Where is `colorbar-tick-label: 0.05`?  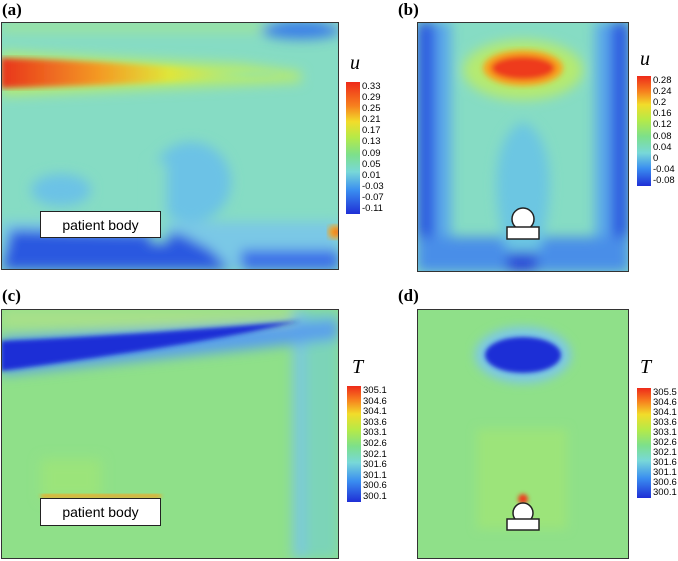 colorbar-tick-label: 0.05 is located at coordinates (371, 164).